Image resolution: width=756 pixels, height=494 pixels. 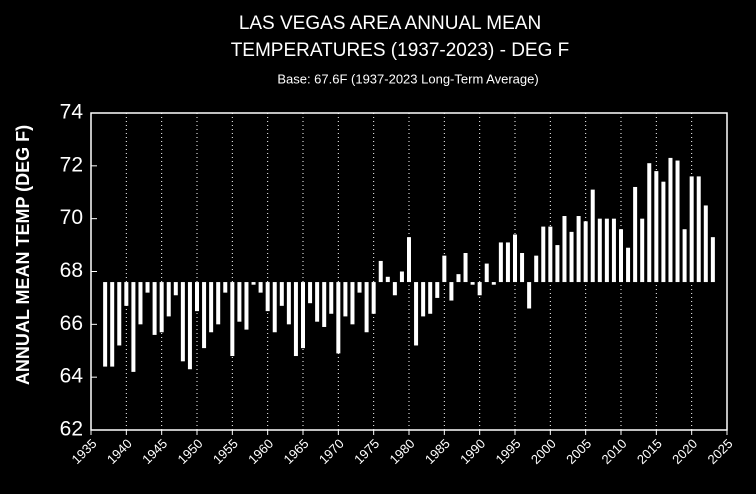 What do you see at coordinates (119, 451) in the screenshot?
I see `x-tick-label: 1940` at bounding box center [119, 451].